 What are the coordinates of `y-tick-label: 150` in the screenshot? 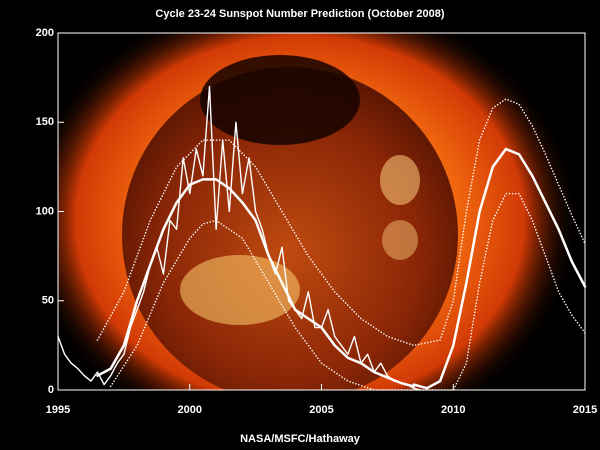 It's located at (45, 122).